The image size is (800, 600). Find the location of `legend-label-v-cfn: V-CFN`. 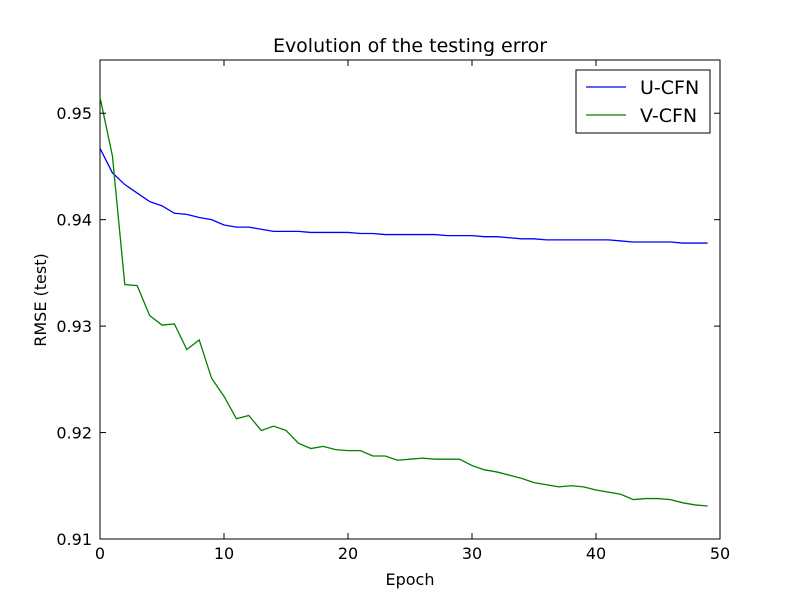

legend-label-v-cfn: V-CFN is located at coordinates (668, 116).